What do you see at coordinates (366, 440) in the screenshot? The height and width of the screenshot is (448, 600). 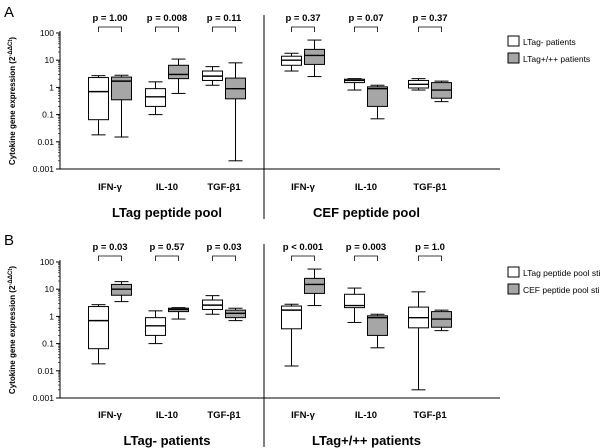 I see `group-label: LTag+/++ patients` at bounding box center [366, 440].